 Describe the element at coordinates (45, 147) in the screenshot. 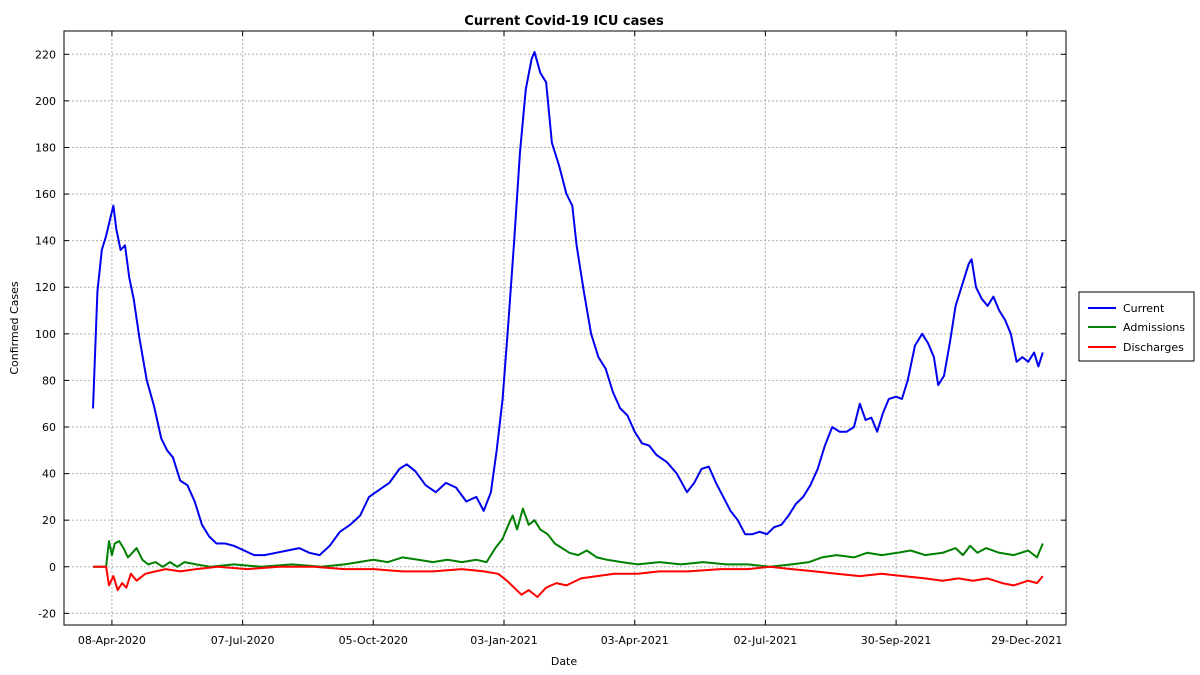

I see `y-tick-label: 180` at that location.